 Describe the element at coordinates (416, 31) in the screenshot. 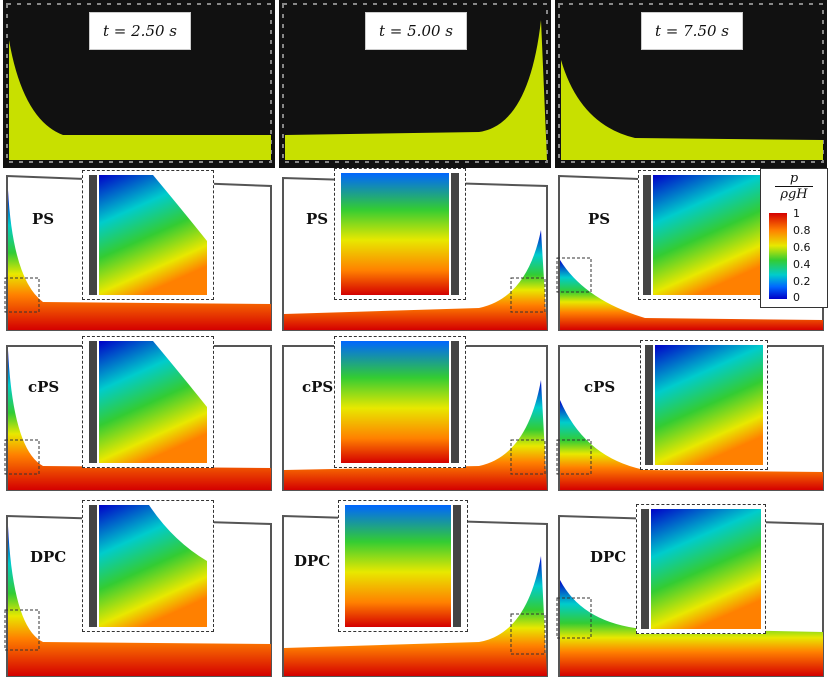

I see `time-label: t = 5.00 s` at that location.